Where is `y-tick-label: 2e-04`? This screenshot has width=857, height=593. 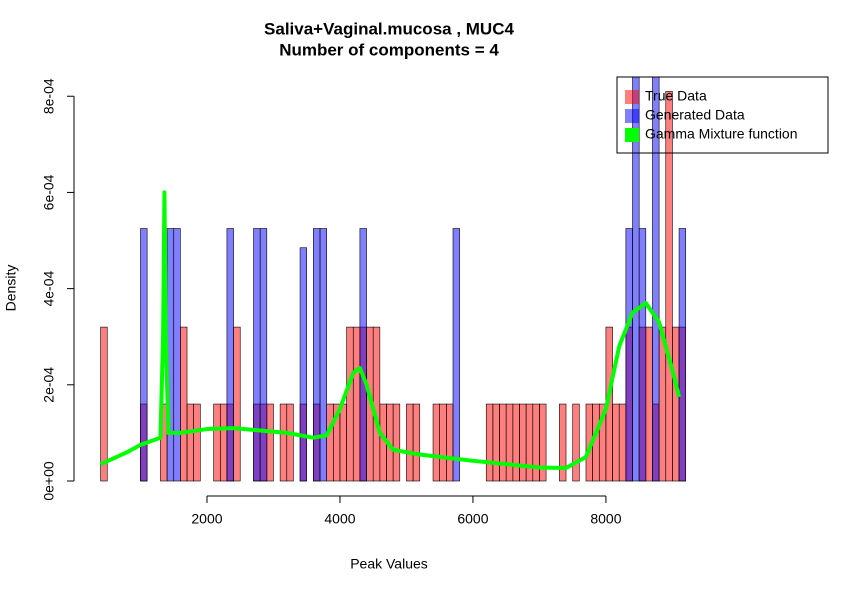 y-tick-label: 2e-04 is located at coordinates (49, 385).